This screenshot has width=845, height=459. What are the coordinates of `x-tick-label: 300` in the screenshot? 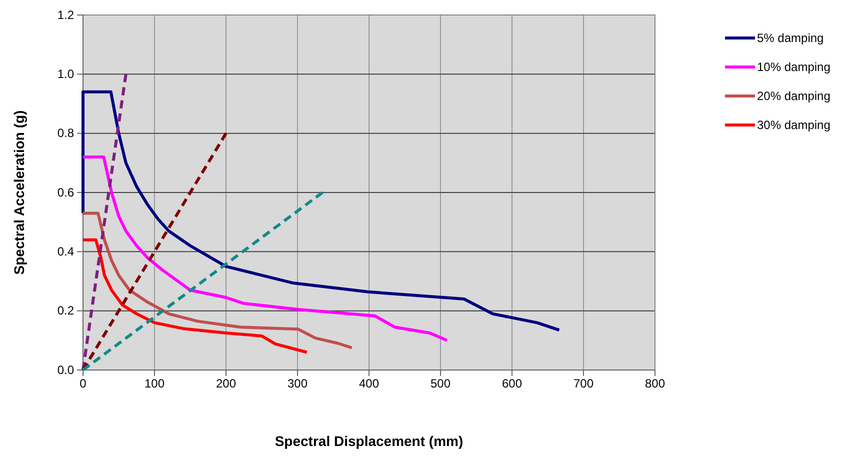 It's located at (297, 383).